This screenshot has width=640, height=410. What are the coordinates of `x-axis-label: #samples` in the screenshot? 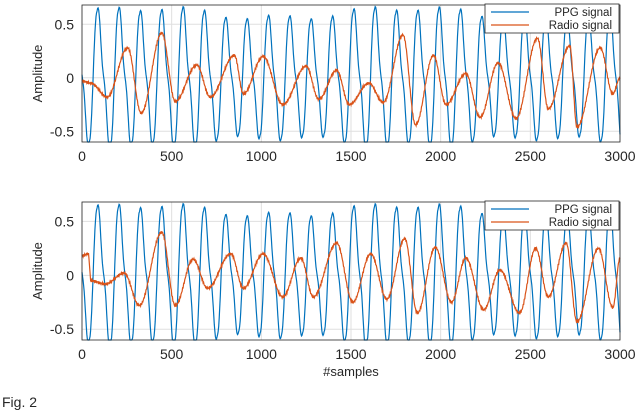 It's located at (351, 371).